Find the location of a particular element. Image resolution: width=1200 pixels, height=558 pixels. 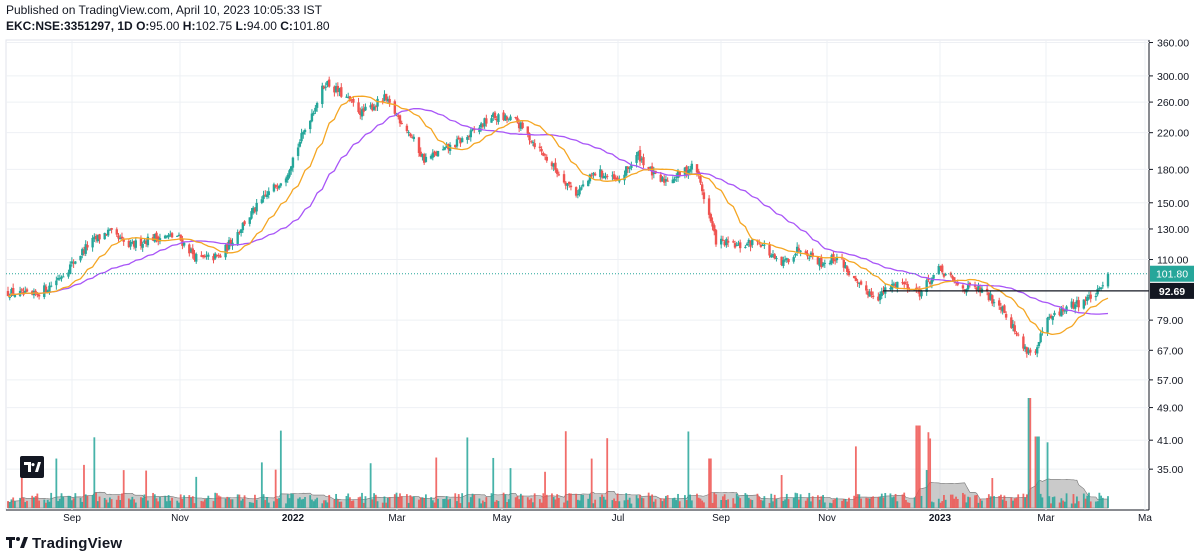

y-tick-label: 79.00 is located at coordinates (1170, 321).